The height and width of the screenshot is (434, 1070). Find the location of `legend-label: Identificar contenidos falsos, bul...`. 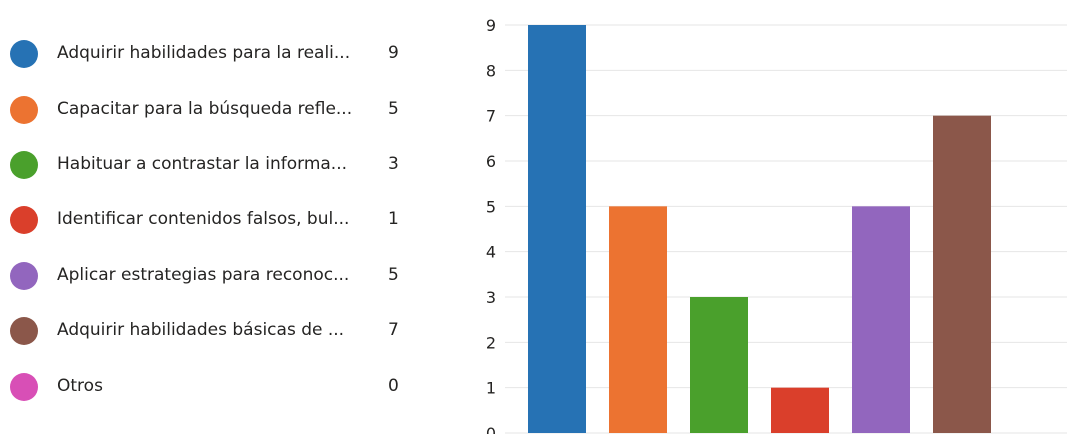

legend-label: Identificar contenidos falsos, bul... is located at coordinates (203, 219).